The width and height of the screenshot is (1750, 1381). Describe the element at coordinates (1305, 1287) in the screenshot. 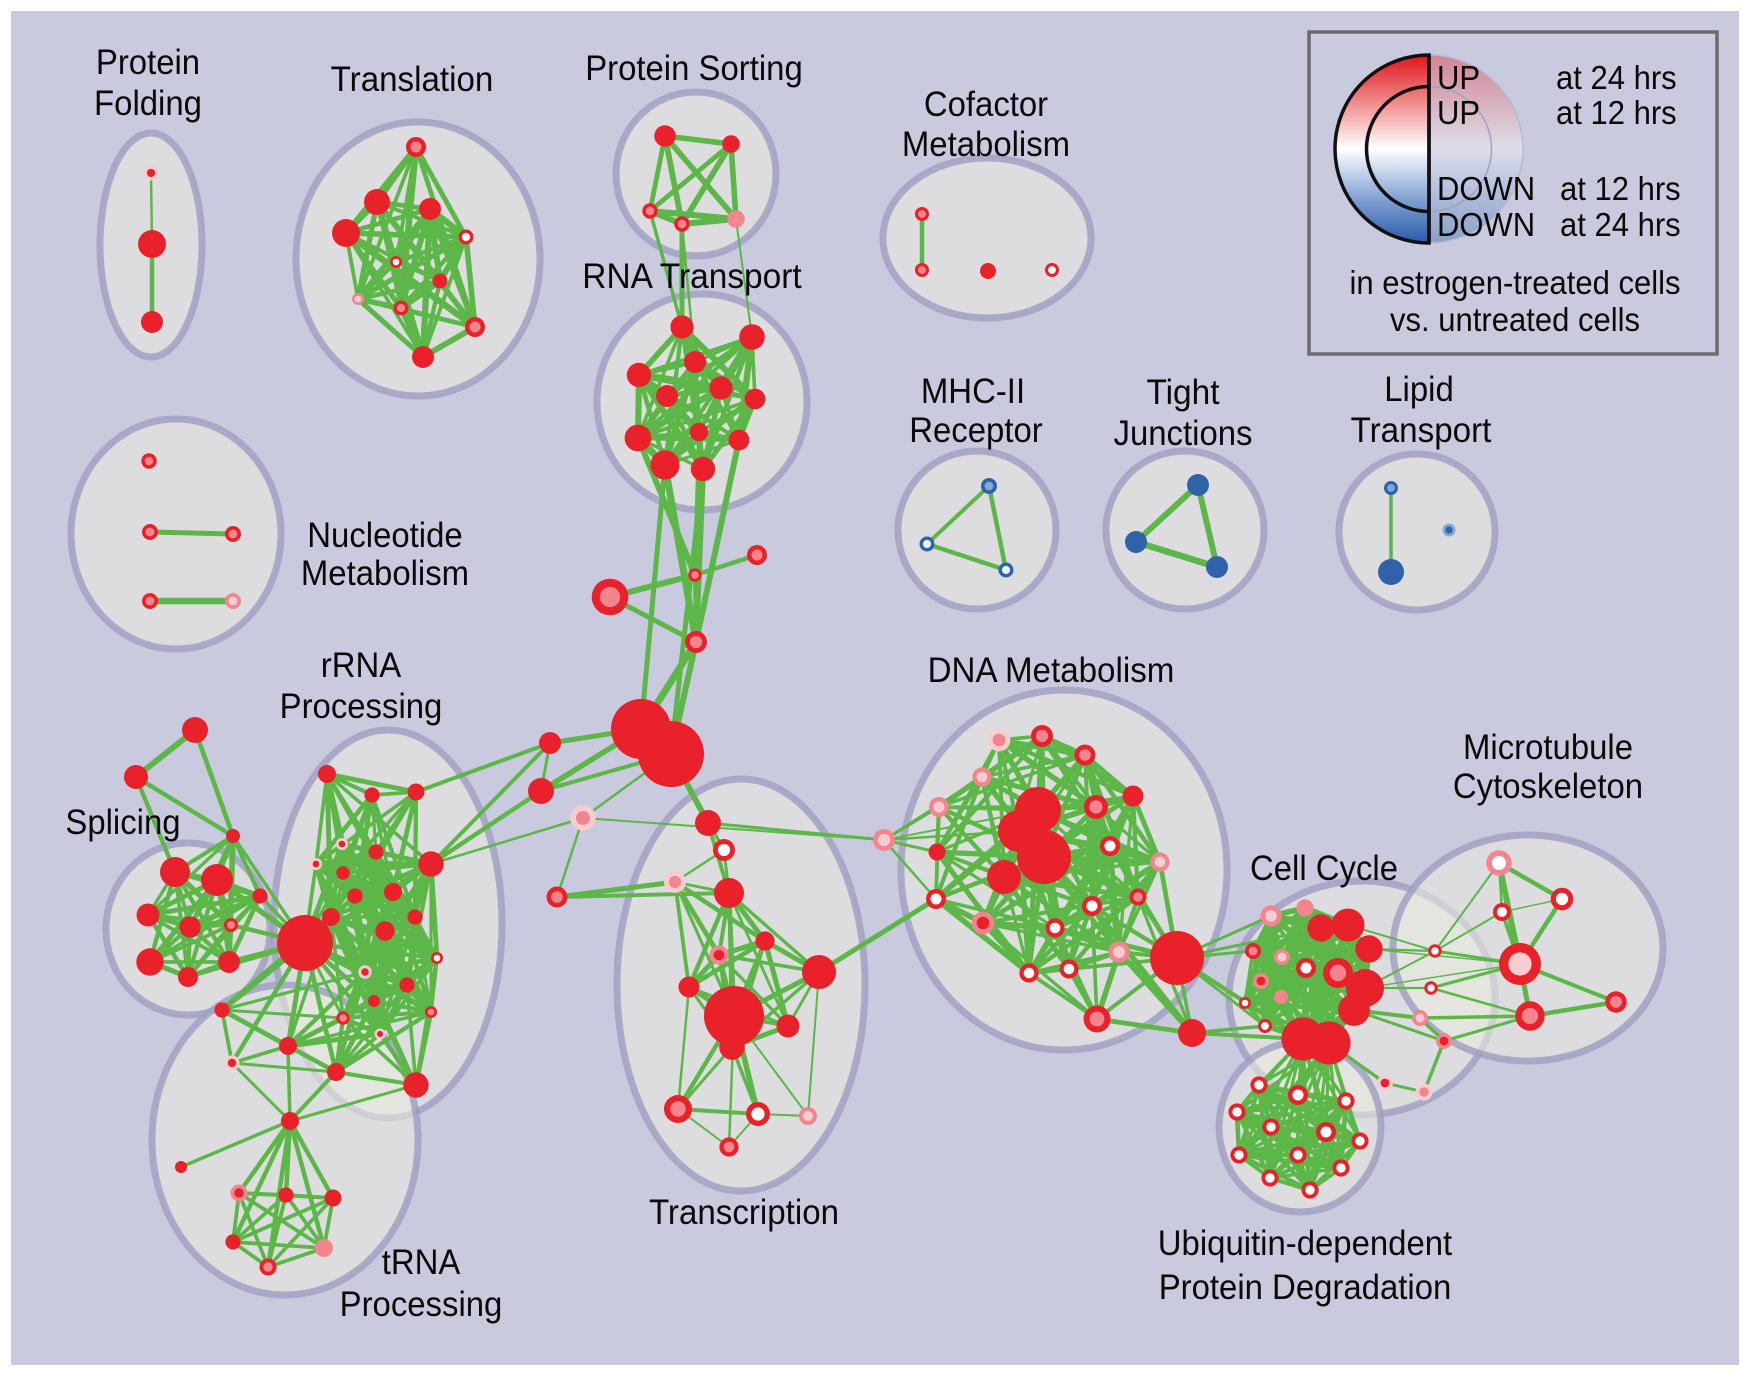

I see `svg-text: Protein Degradation` at that location.